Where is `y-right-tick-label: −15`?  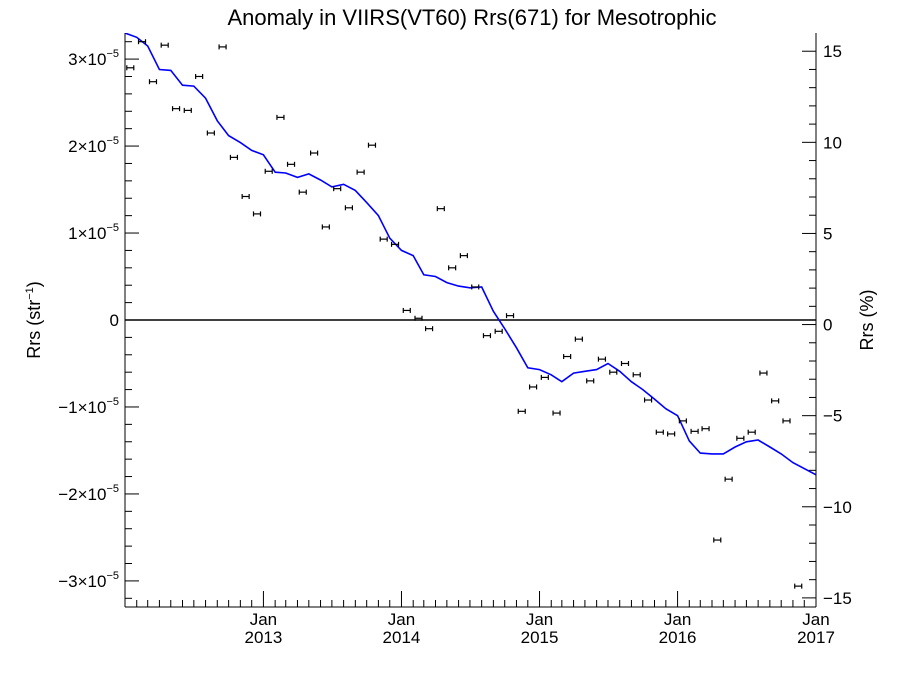 y-right-tick-label: −15 is located at coordinates (837, 598).